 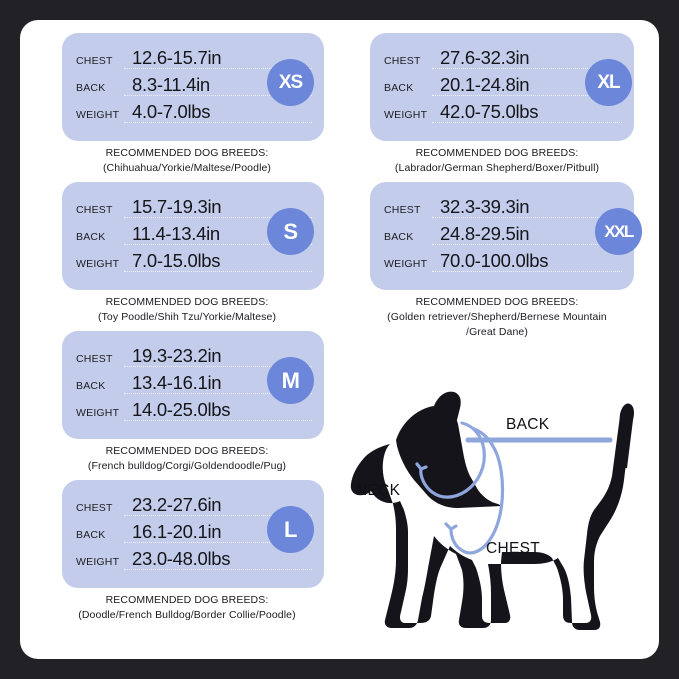 What do you see at coordinates (176, 260) in the screenshot?
I see `spec-value-weight: 7.0-15.0lbs` at bounding box center [176, 260].